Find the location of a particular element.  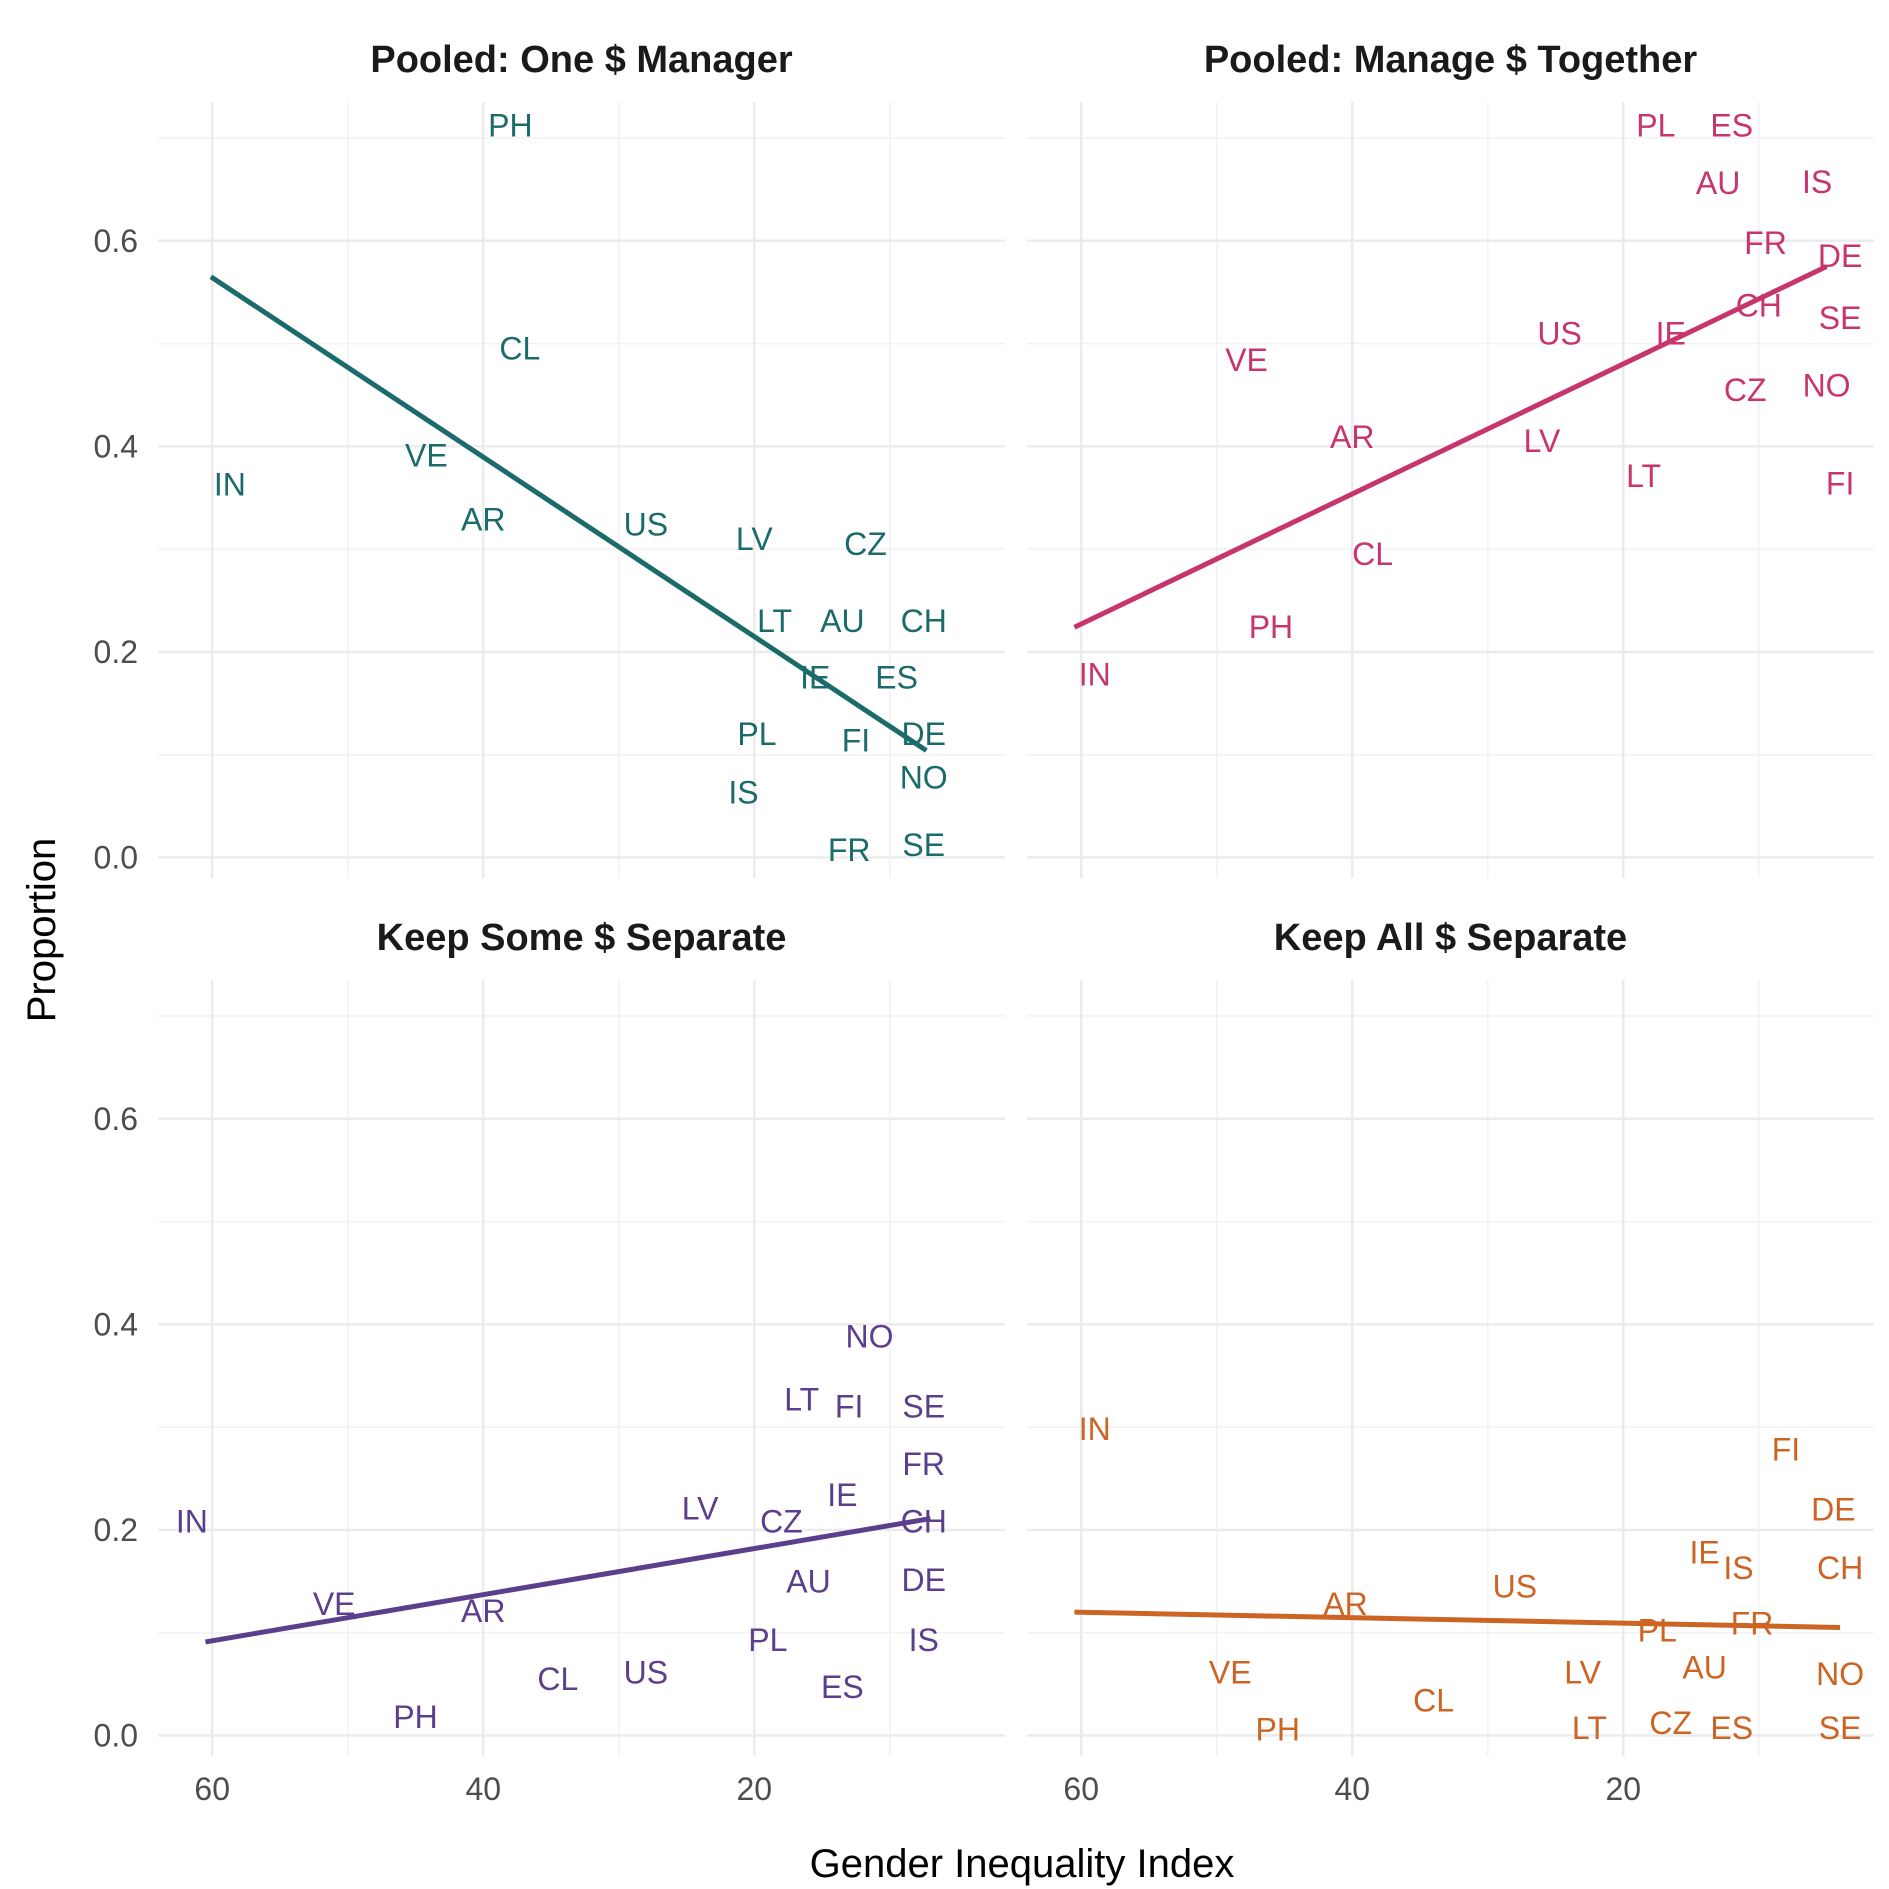

panel-title: Pooled: One $ Manager is located at coordinates (581, 60).